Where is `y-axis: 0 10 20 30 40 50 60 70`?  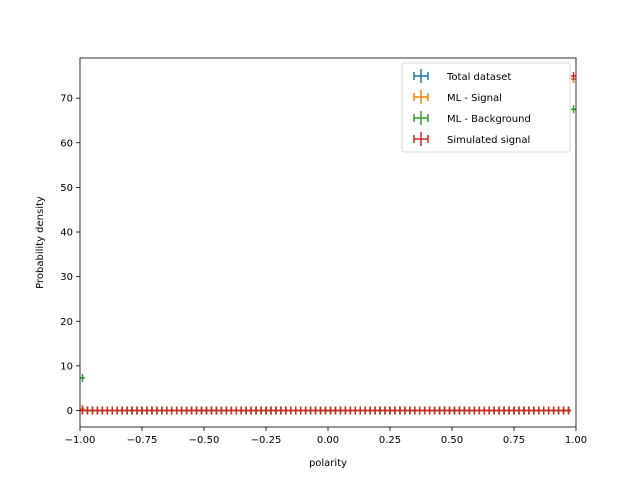 y-axis: 0 10 20 30 40 50 60 70 is located at coordinates (70, 255).